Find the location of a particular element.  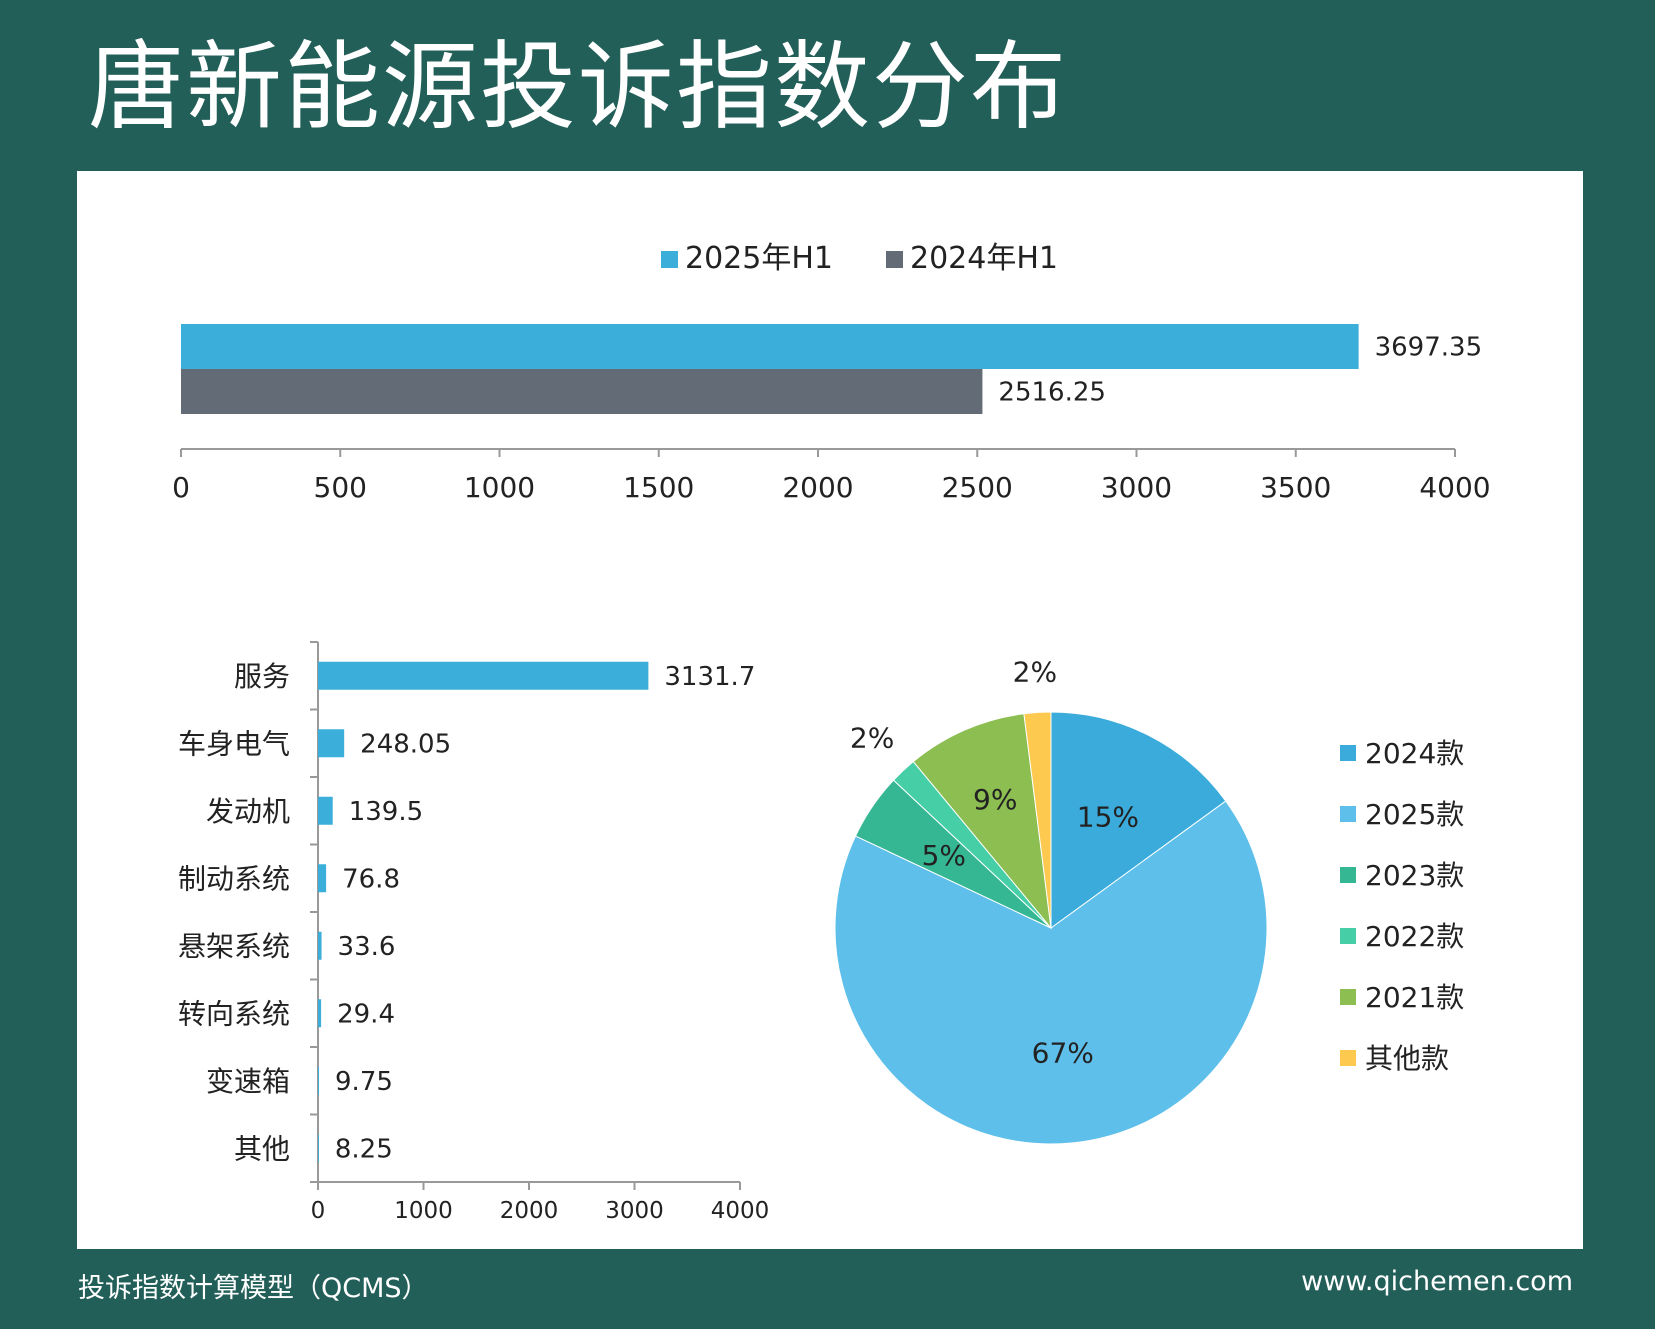

pie-legend-label-5: 2021款 is located at coordinates (1414, 997).